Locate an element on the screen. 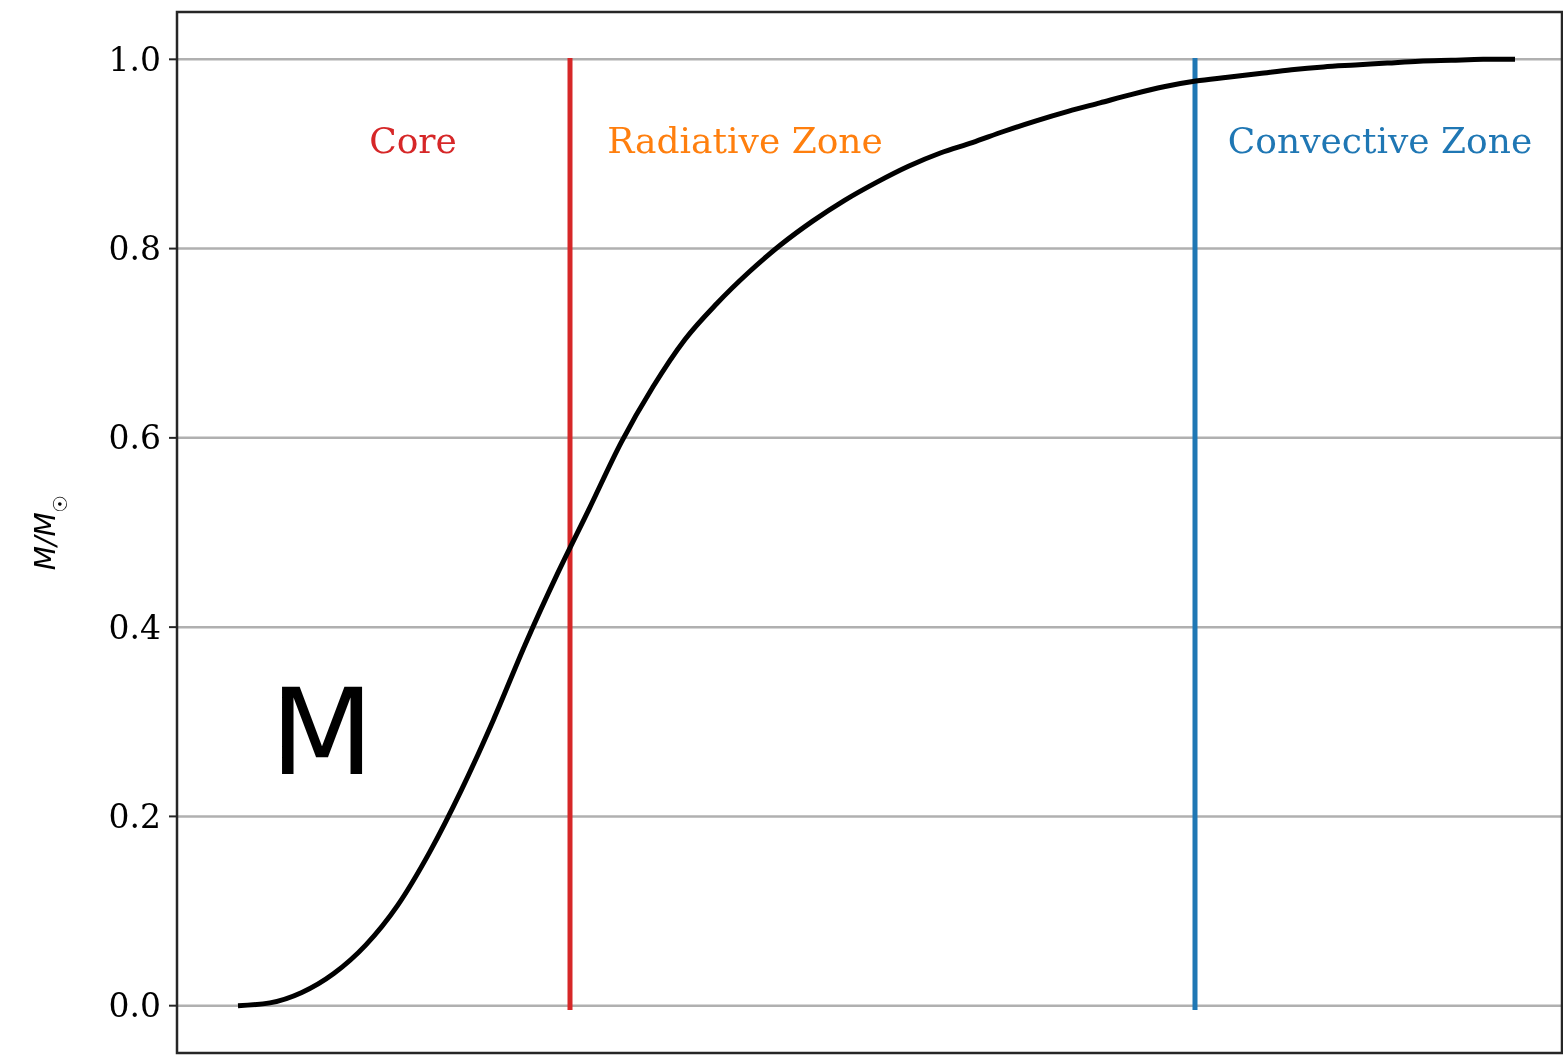 The width and height of the screenshot is (1563, 1059). annotation: Radiative Zone is located at coordinates (745, 140).